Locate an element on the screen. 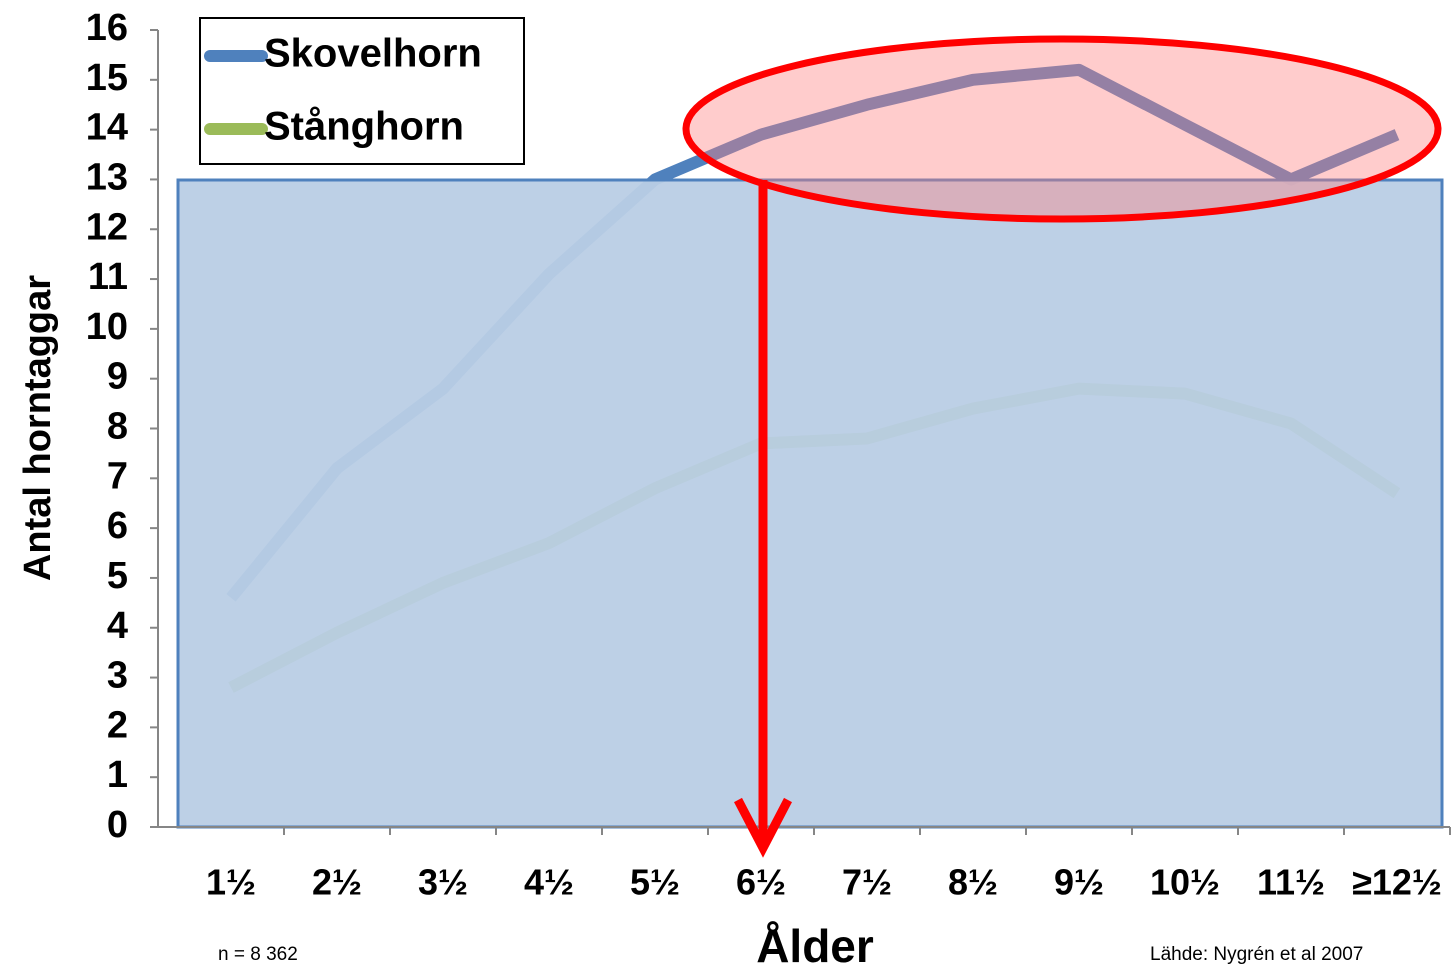 The height and width of the screenshot is (973, 1453). y-tick-label: 0 is located at coordinates (117, 825).